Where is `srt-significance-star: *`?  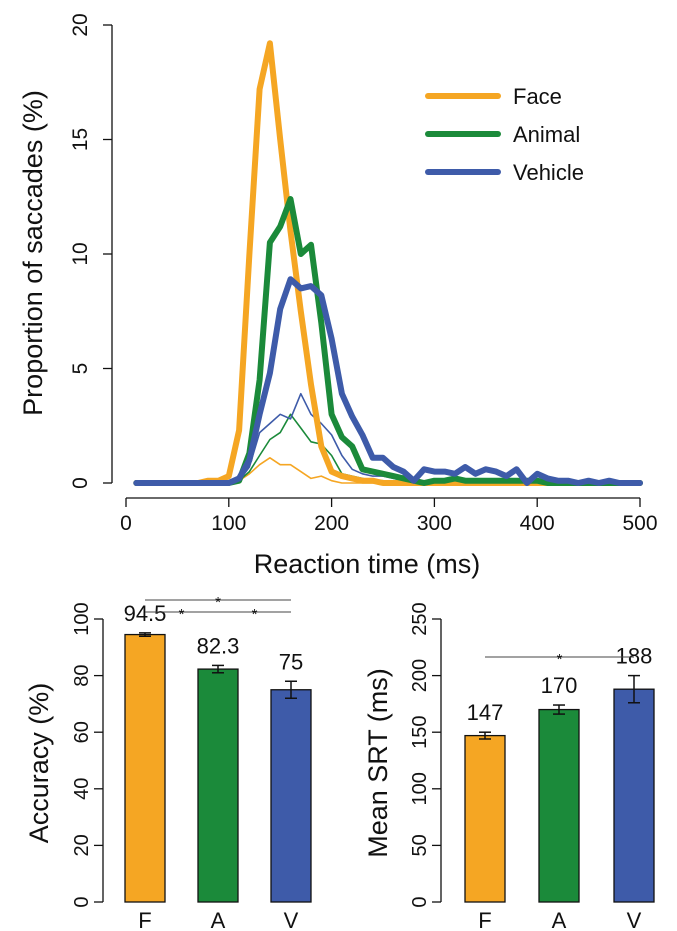 srt-significance-star: * is located at coordinates (560, 659).